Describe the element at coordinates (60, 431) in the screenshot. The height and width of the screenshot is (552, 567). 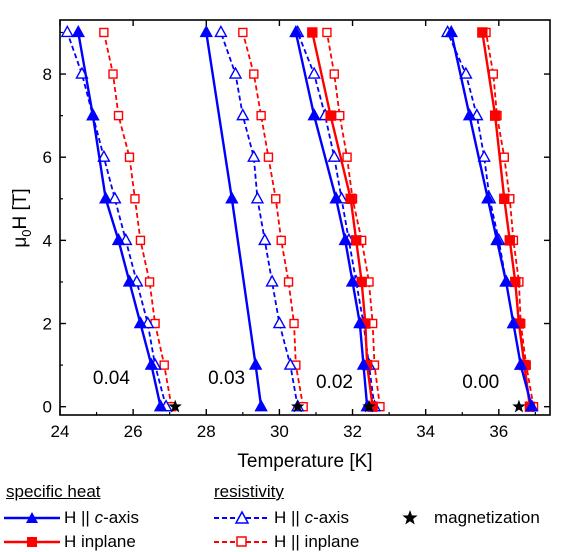
I see `x-tick-label: 24` at that location.